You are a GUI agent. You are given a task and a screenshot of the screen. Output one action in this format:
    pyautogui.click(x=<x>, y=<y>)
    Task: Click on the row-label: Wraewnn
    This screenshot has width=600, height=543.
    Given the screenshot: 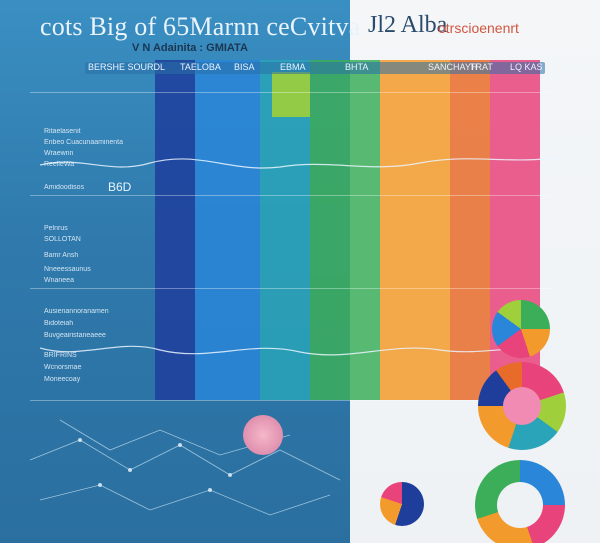 What is the action you would take?
    pyautogui.click(x=59, y=153)
    